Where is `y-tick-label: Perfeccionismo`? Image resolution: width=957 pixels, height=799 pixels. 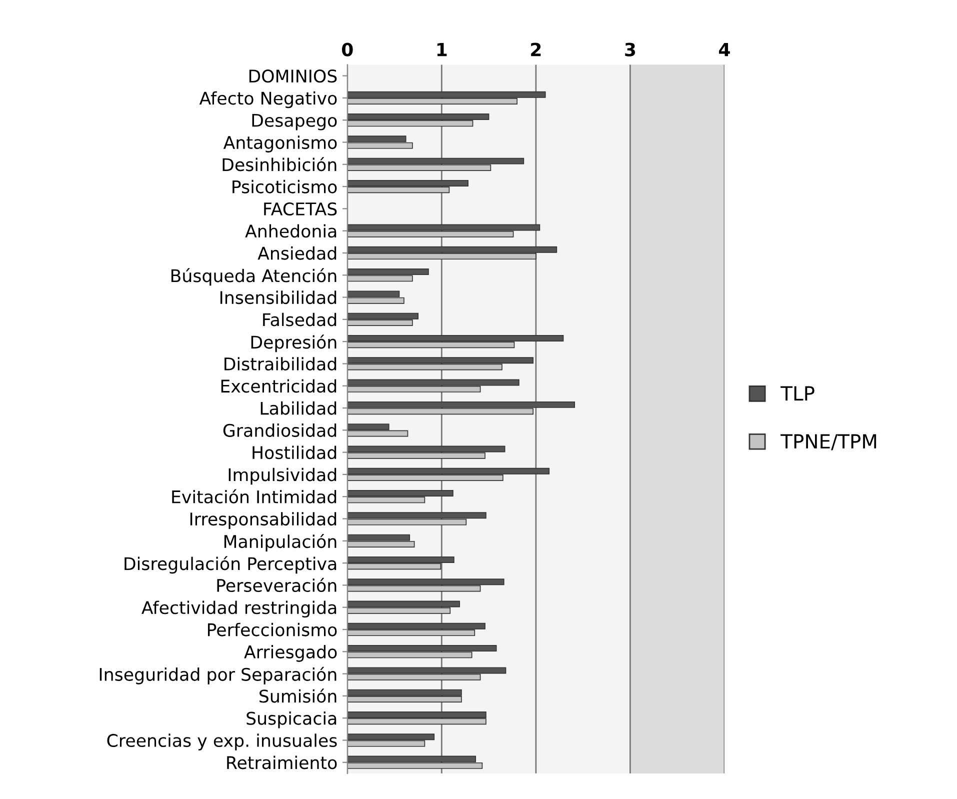 y-tick-label: Perfeccionismo is located at coordinates (272, 629).